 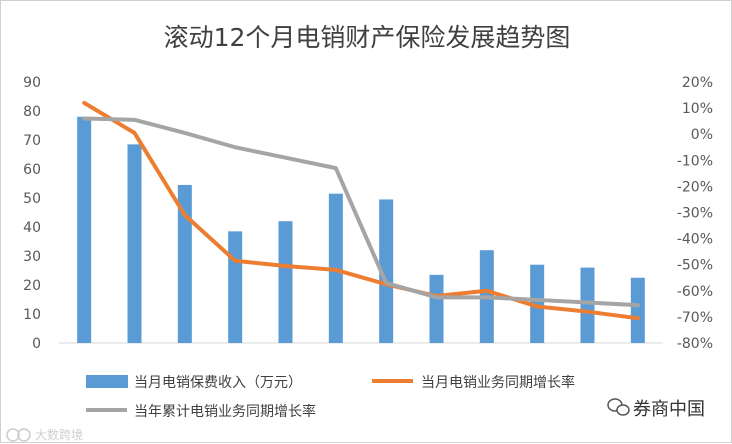 I want to click on y-right-tick-label: -10%, so click(x=695, y=161).